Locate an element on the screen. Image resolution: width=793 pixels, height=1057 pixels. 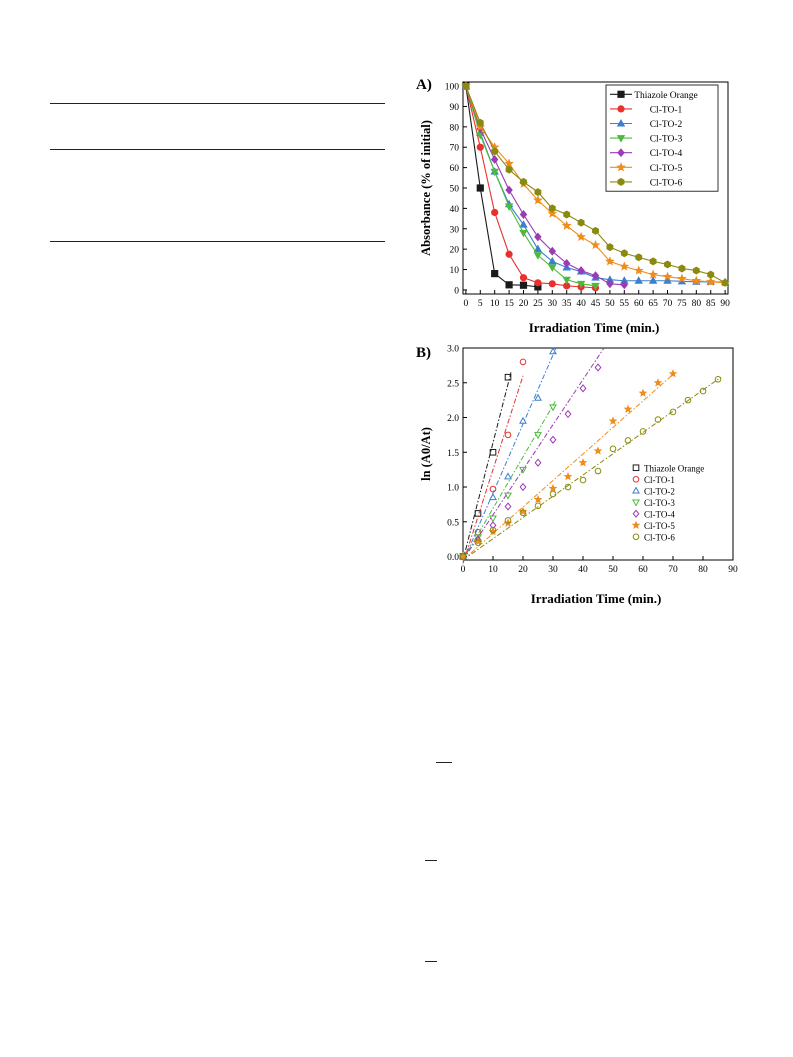
chart-b-y-tick-label: 0.0 is located at coordinates (453, 558).